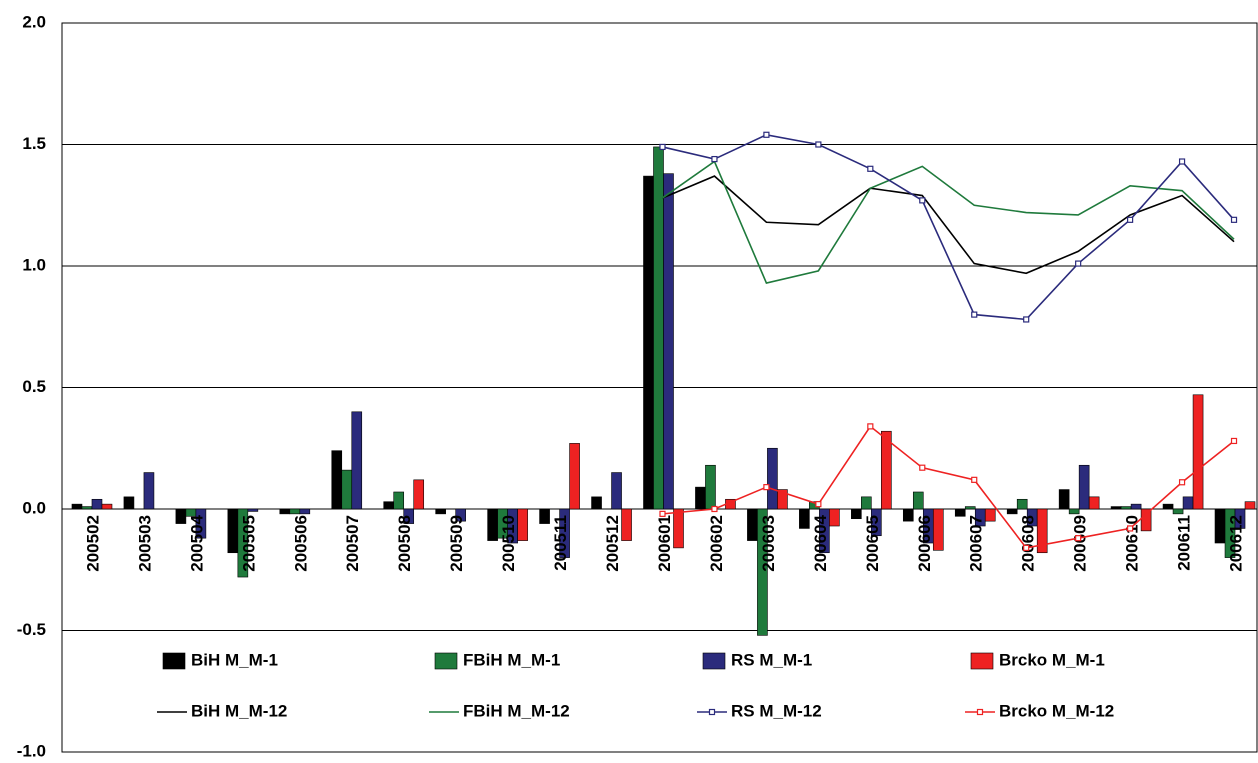 This screenshot has width=1258, height=763. What do you see at coordinates (92, 543) in the screenshot?
I see `x-tick-label: 200502` at bounding box center [92, 543].